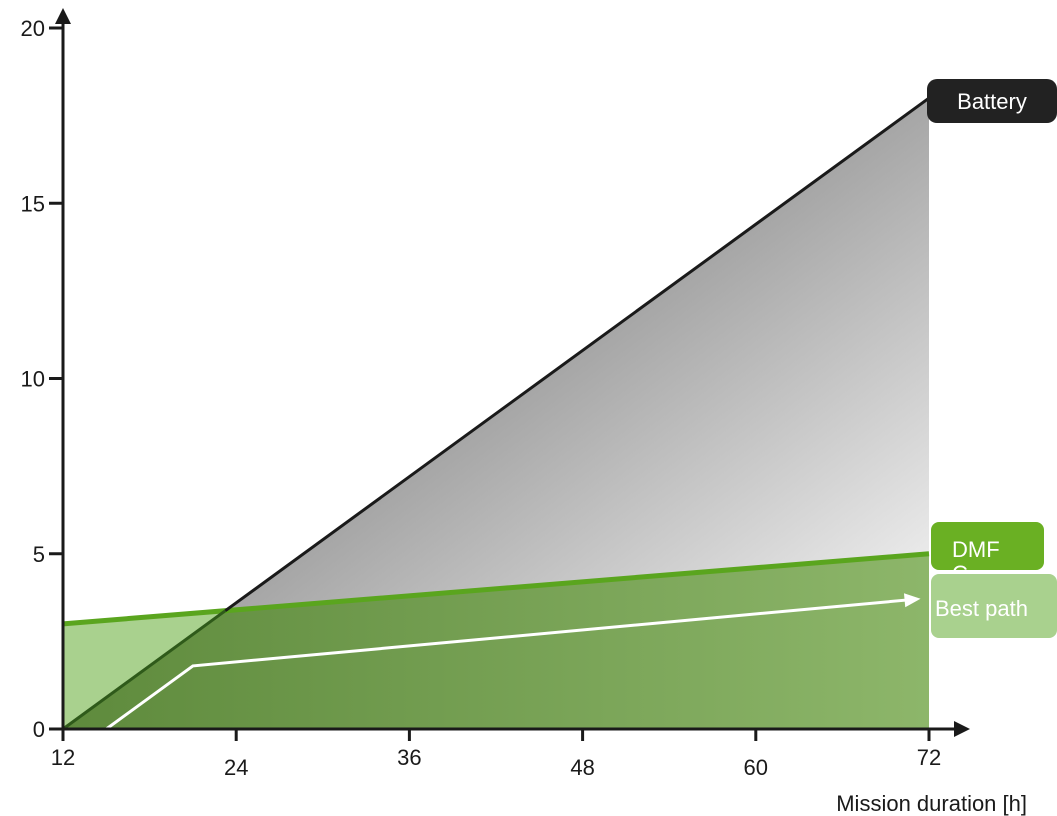  What do you see at coordinates (33, 28) in the screenshot?
I see `y-tick-label: 20` at bounding box center [33, 28].